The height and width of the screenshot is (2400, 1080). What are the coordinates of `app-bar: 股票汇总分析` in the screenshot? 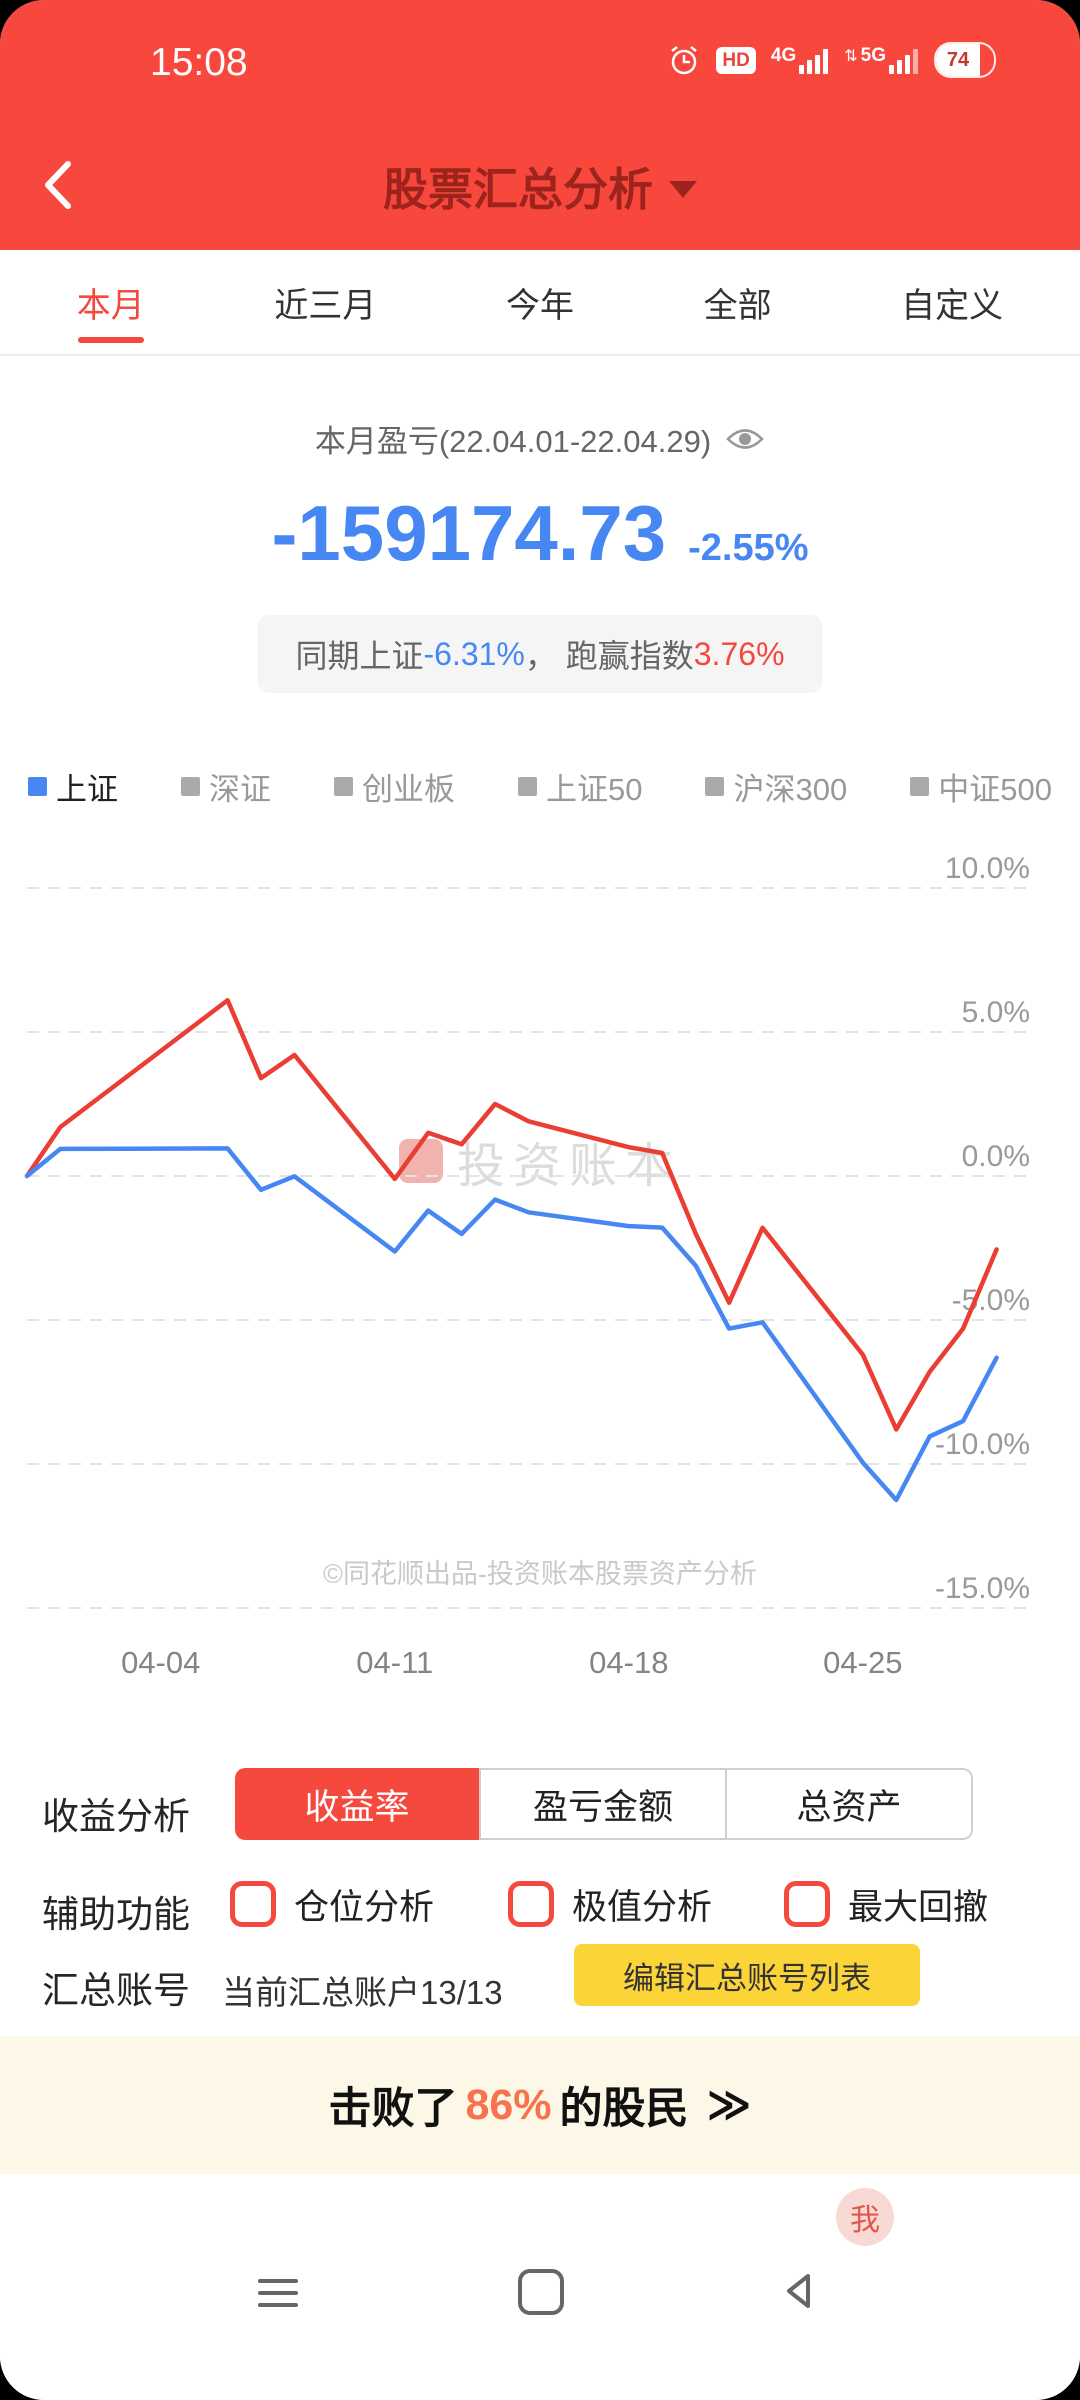 It's located at (540, 185).